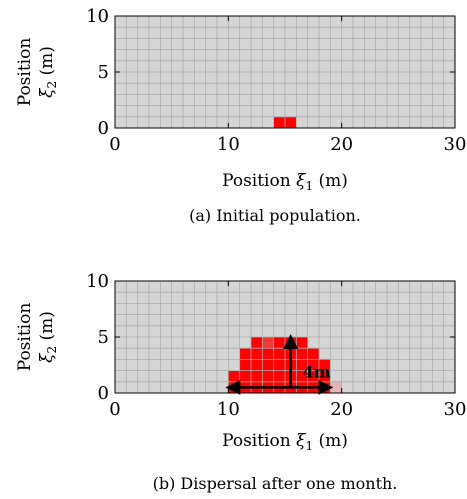 The width and height of the screenshot is (467, 499). I want to click on panel-caption: (b) Dispersal after one month., so click(275, 483).